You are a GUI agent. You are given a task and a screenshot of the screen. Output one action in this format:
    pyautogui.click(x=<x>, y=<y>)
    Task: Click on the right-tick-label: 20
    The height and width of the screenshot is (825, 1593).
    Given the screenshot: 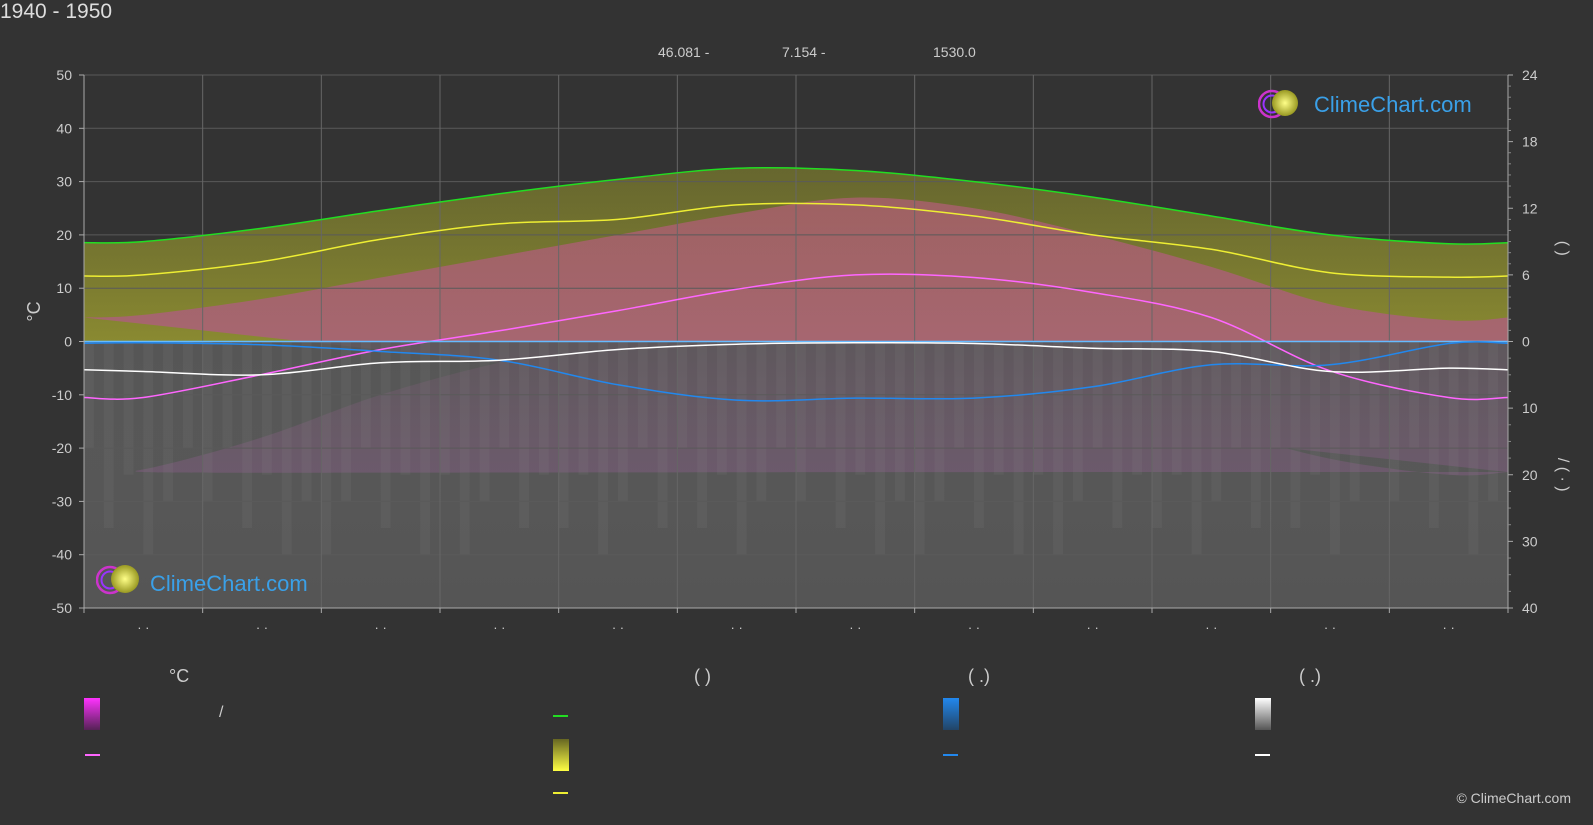 What is the action you would take?
    pyautogui.click(x=1530, y=475)
    